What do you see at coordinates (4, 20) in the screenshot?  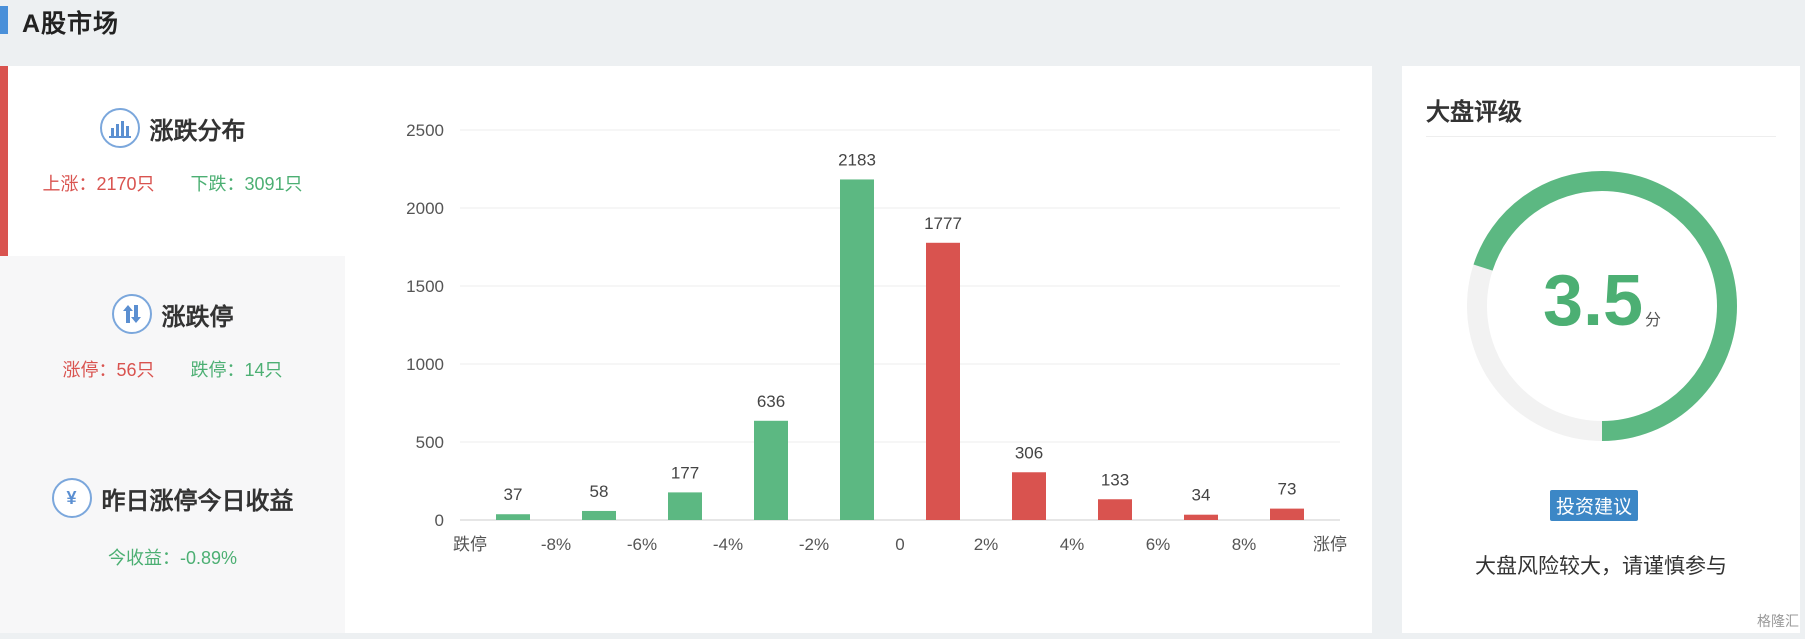 I see `header-accent-bar` at bounding box center [4, 20].